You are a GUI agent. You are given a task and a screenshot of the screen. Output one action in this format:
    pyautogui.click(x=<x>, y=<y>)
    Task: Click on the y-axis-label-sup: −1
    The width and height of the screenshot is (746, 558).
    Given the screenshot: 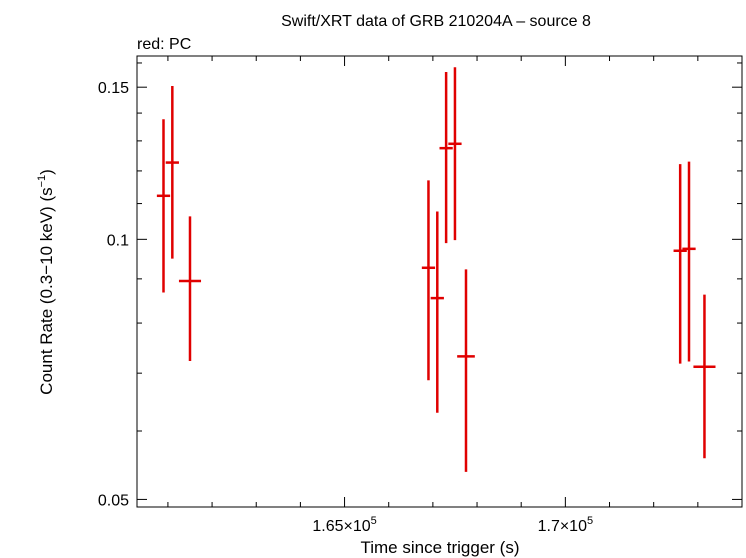 What is the action you would take?
    pyautogui.click(x=42, y=181)
    